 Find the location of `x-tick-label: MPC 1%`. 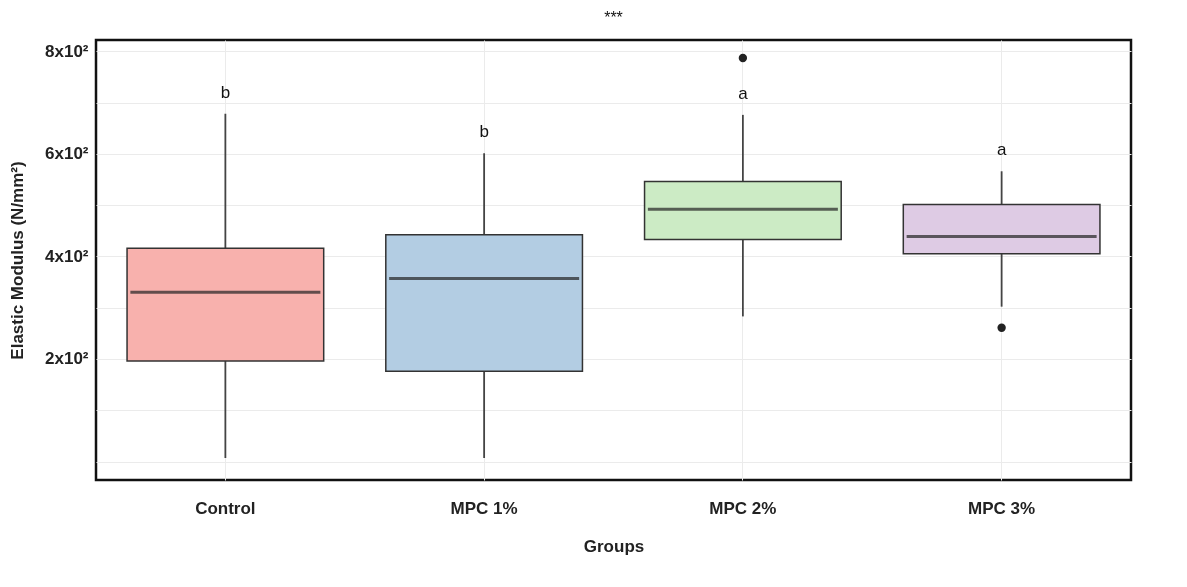

x-tick-label: MPC 1% is located at coordinates (484, 508).